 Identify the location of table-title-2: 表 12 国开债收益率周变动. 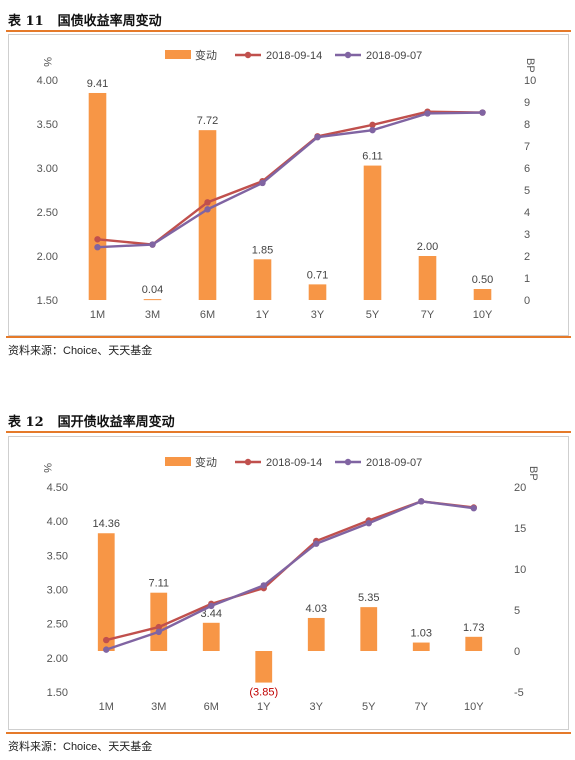
(91, 420).